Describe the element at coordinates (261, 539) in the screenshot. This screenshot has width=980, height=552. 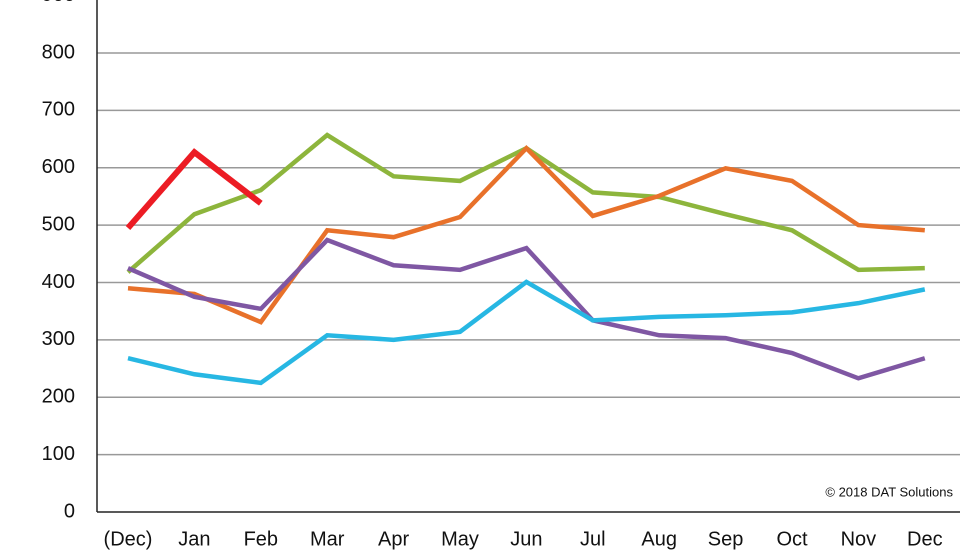
I see `x-tick-label: Feb` at that location.